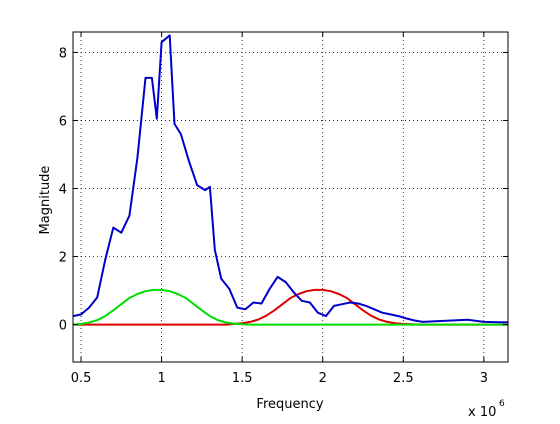  Describe the element at coordinates (81, 378) in the screenshot. I see `x-tick-label: 0.5` at that location.